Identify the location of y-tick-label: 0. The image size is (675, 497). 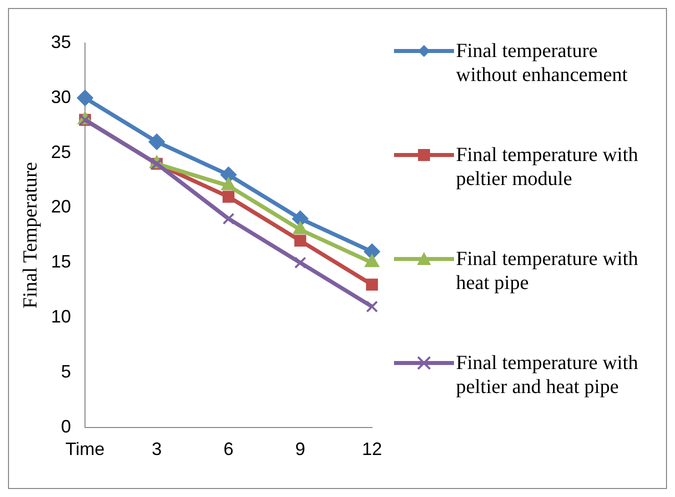
(66, 426).